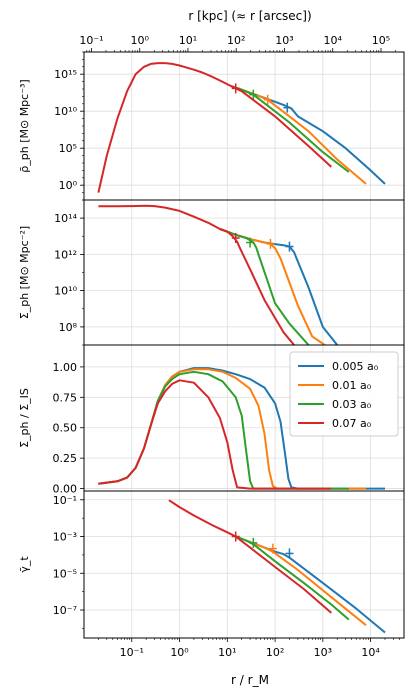 Image resolution: width=408 pixels, height=694 pixels. Describe the element at coordinates (284, 40) in the screenshot. I see `top-tick-label: 10³` at that location.